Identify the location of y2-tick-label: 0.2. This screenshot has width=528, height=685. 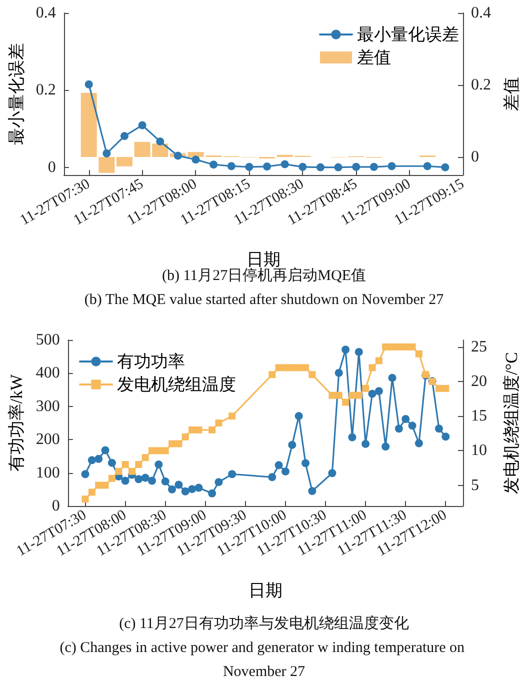
(481, 85).